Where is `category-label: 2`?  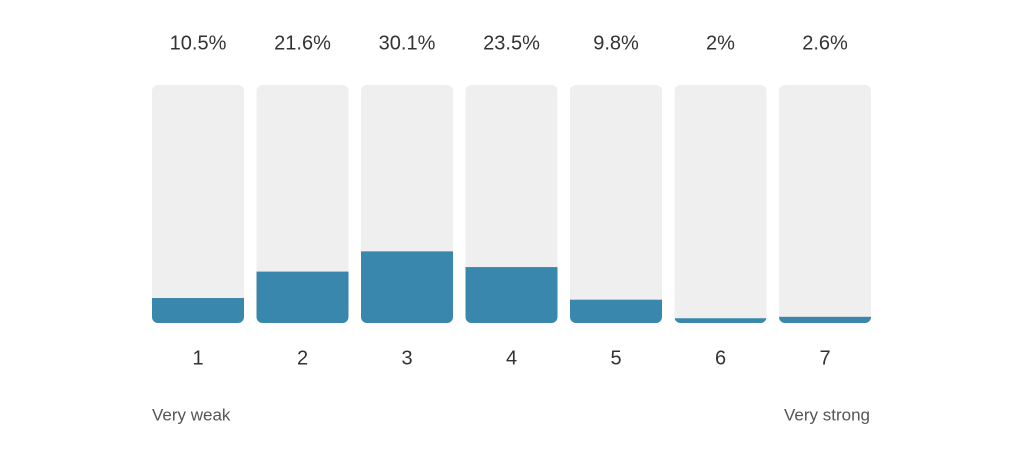 category-label: 2 is located at coordinates (302, 358).